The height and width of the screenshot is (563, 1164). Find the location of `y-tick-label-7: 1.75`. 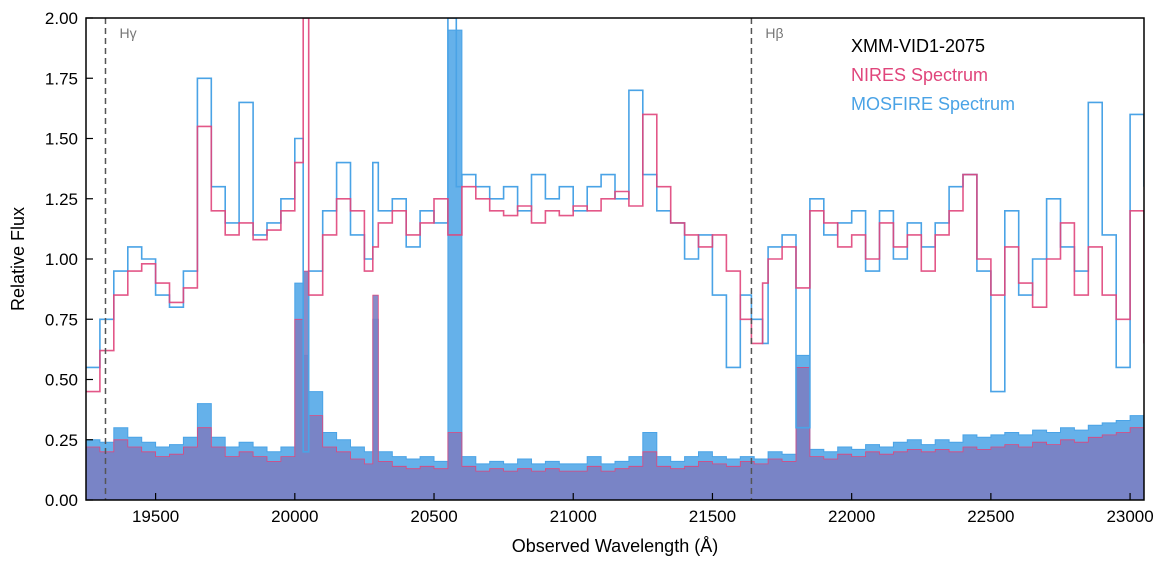

y-tick-label-7: 1.75 is located at coordinates (61, 78).